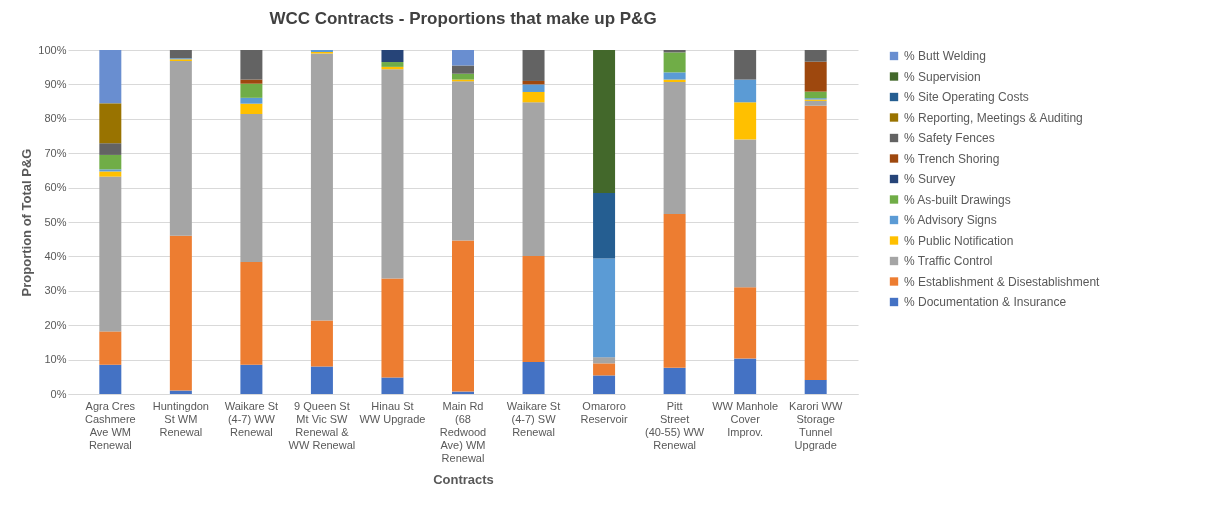 This screenshot has width=1229, height=531. Describe the element at coordinates (533, 418) in the screenshot. I see `x-tick-label: Waikare St (4-7) SW Renewal` at that location.